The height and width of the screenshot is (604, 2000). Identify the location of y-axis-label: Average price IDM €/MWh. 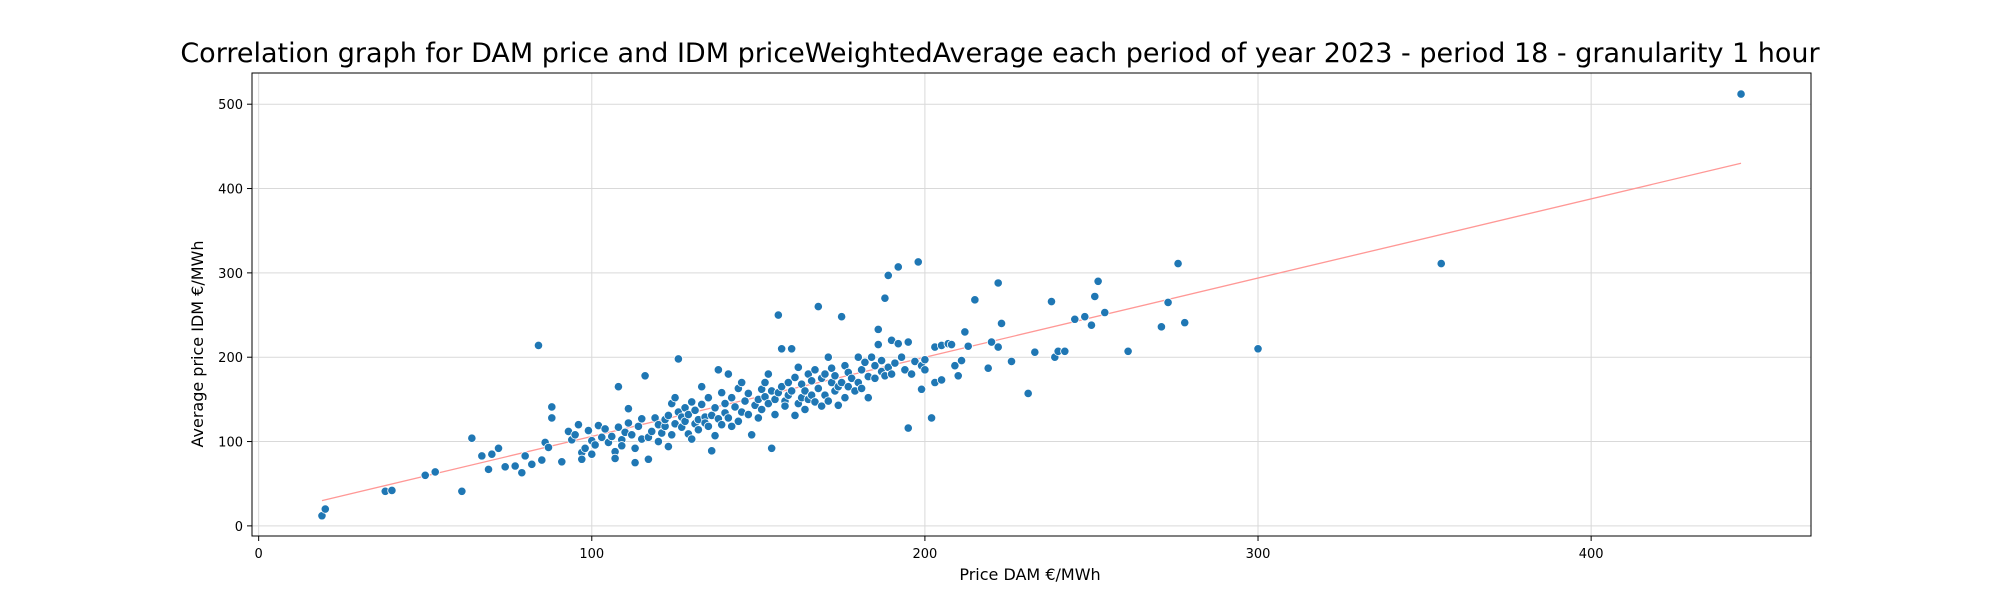
(197, 344).